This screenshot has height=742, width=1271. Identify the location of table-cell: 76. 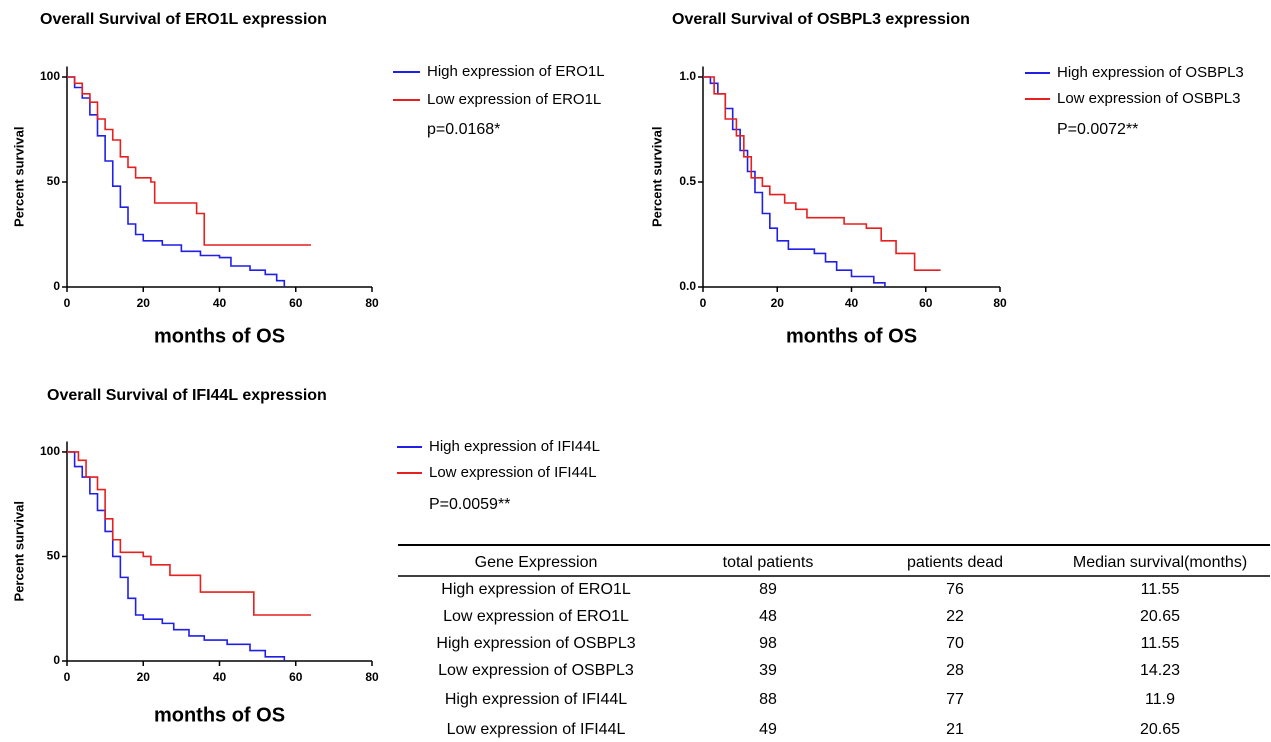
(955, 589).